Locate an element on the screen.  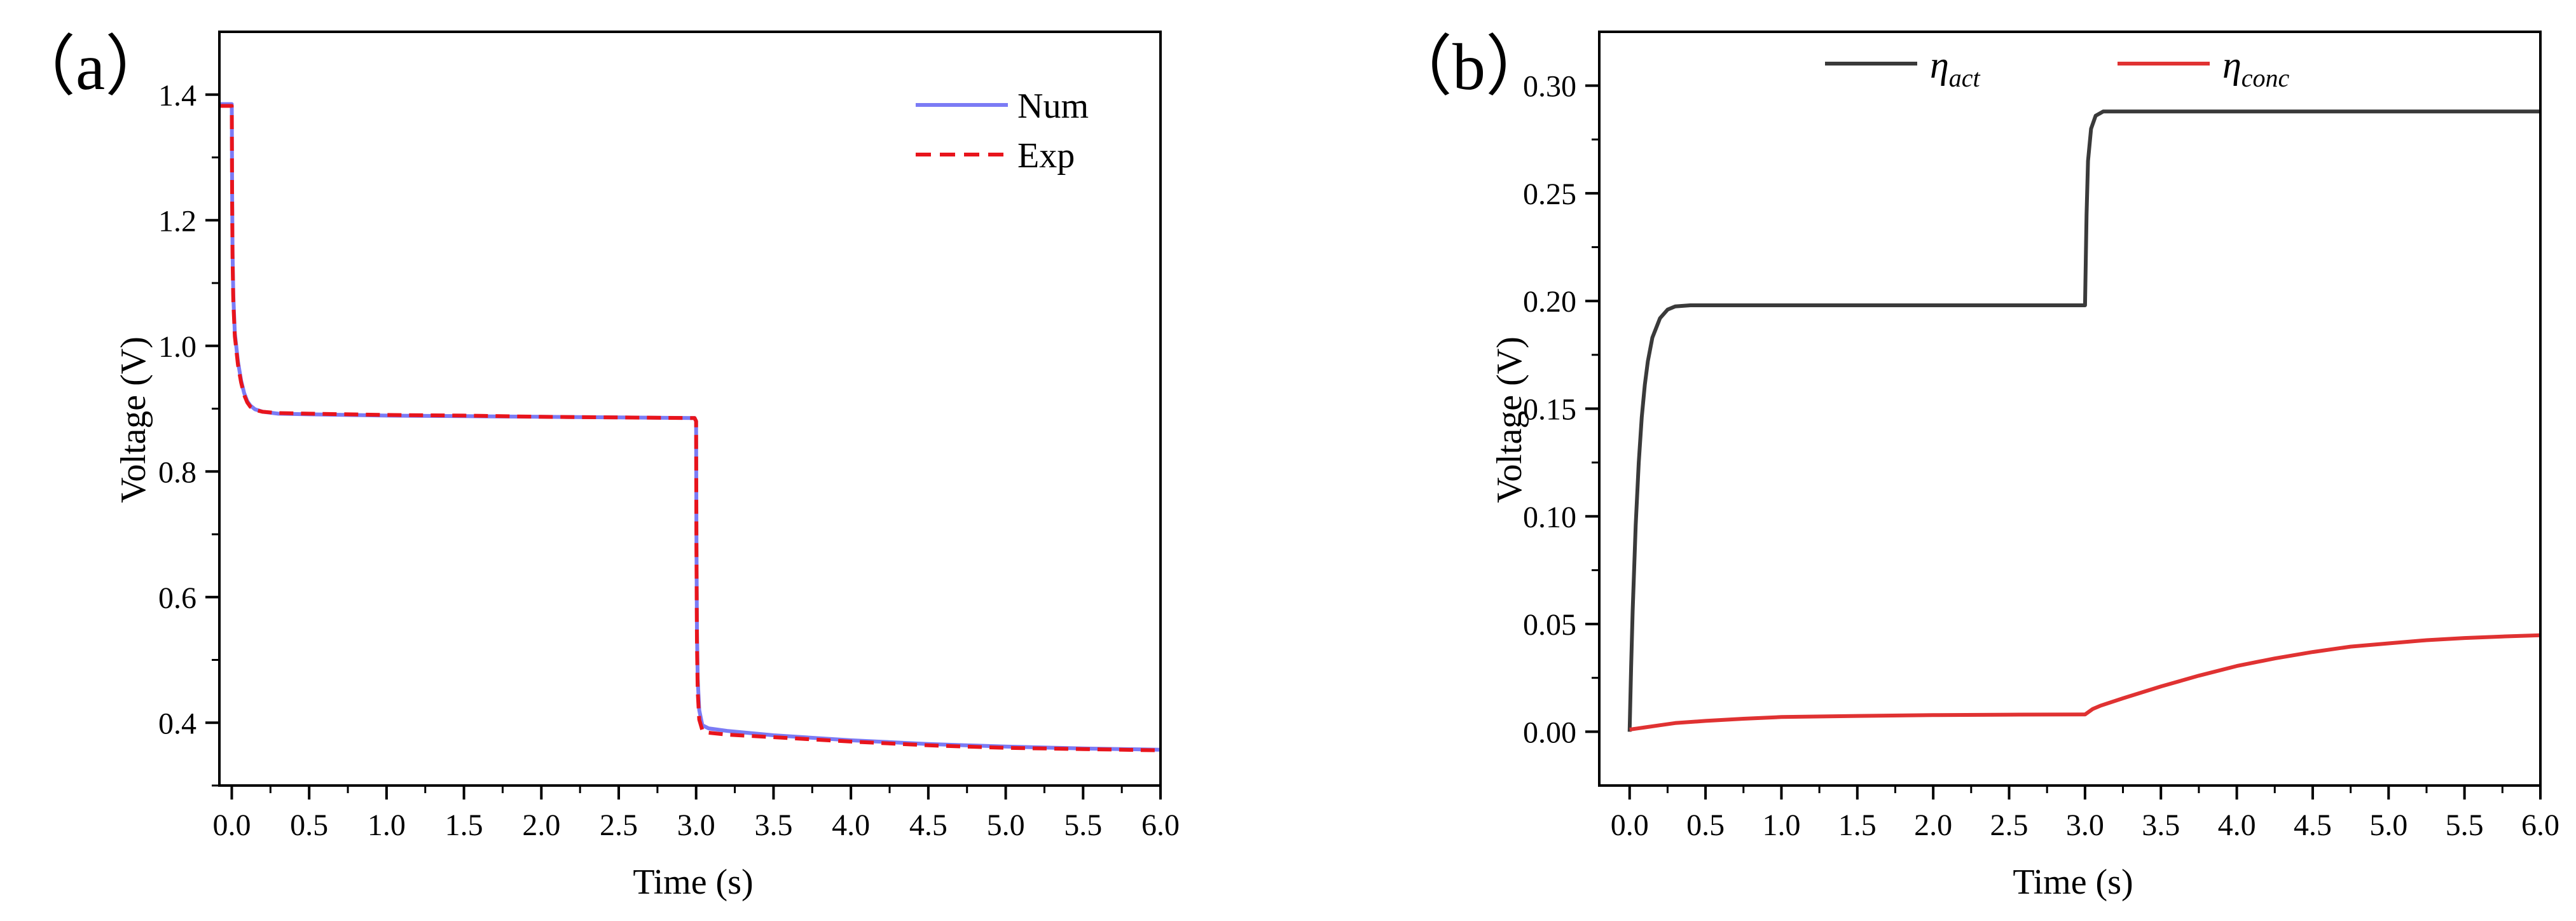
panel-b-x-axis-title: Time (s) is located at coordinates (2073, 882).